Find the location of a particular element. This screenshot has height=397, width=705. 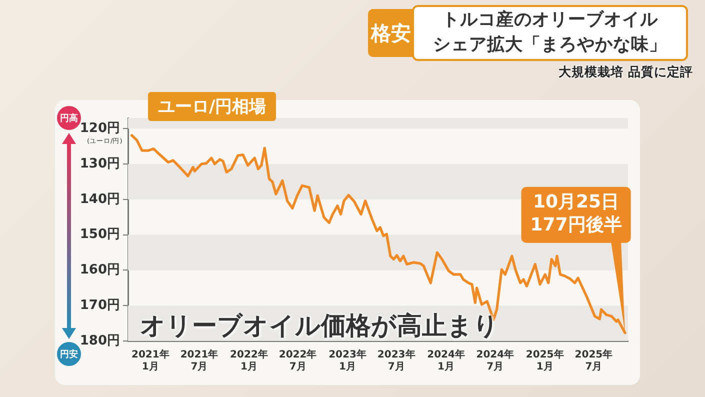

text: 円安 is located at coordinates (69, 354).